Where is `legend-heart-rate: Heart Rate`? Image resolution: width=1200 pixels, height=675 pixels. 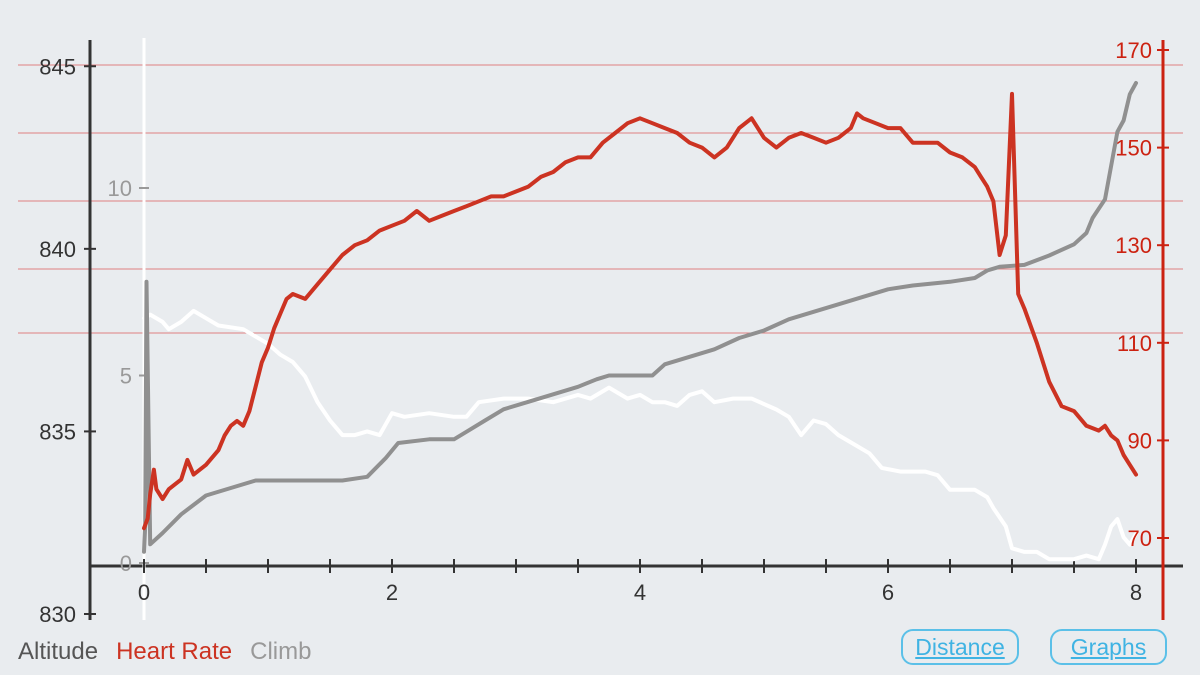 legend-heart-rate: Heart Rate is located at coordinates (174, 651).